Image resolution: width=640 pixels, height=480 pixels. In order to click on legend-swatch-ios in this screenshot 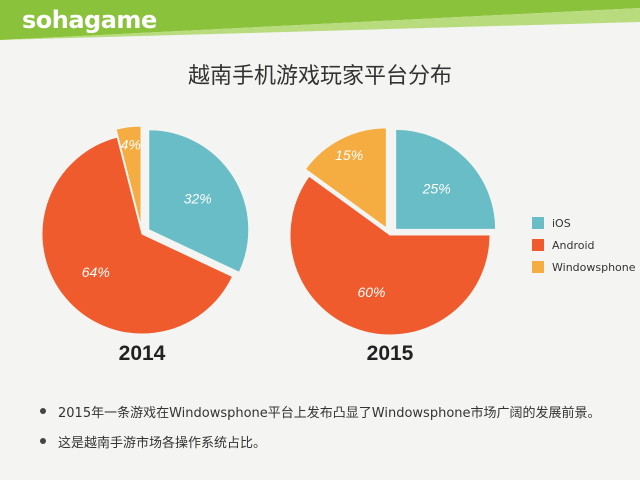, I will do `click(538, 223)`.